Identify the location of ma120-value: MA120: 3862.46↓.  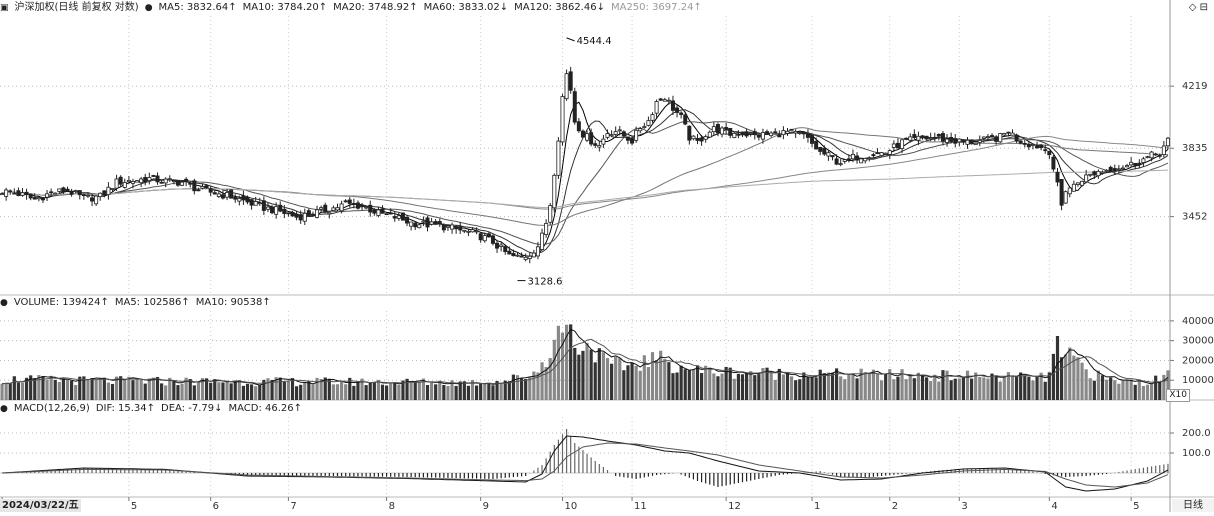
(559, 7).